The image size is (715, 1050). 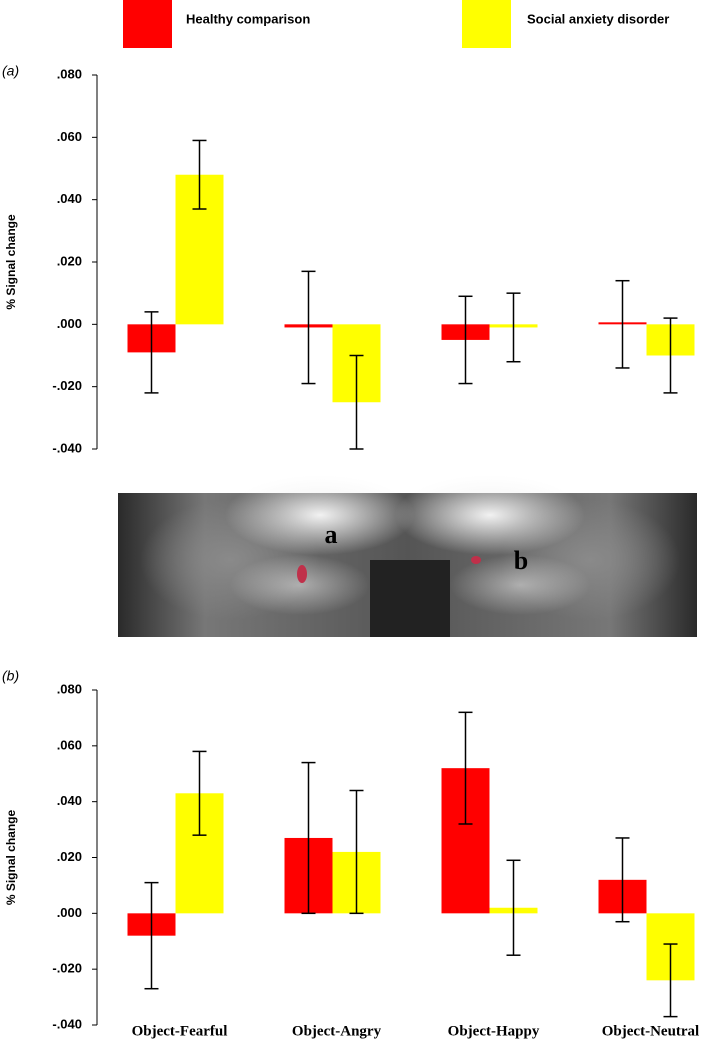 What do you see at coordinates (407, 556) in the screenshot?
I see `brain-image: a b` at bounding box center [407, 556].